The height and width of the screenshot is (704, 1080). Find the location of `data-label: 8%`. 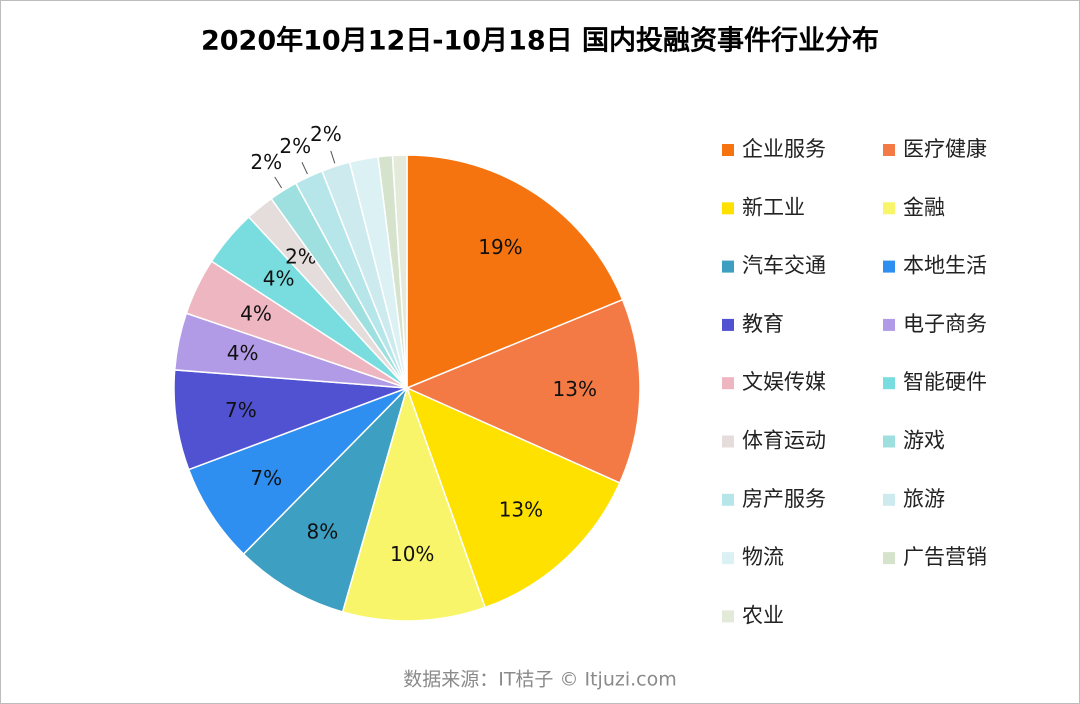

data-label: 8% is located at coordinates (323, 531).